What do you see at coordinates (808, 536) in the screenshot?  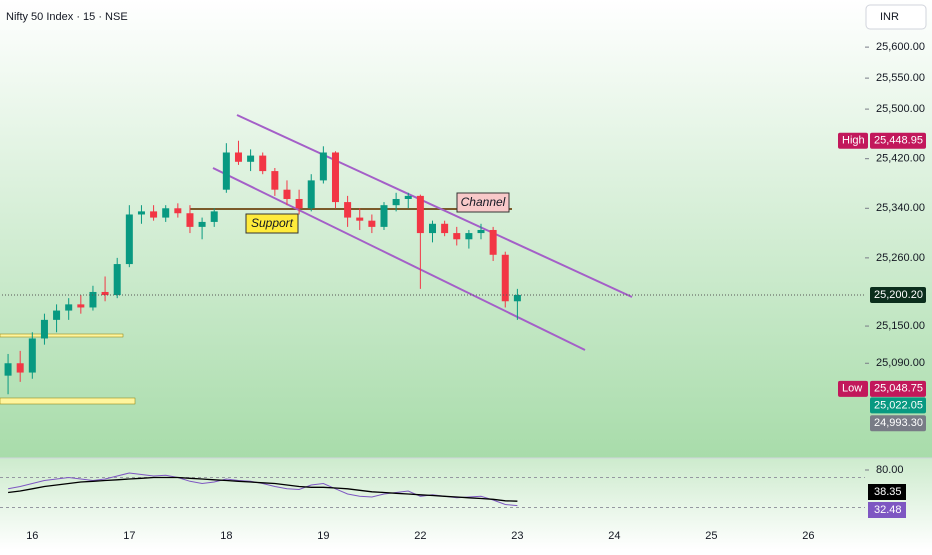 I see `x-tick-label: 26` at bounding box center [808, 536].